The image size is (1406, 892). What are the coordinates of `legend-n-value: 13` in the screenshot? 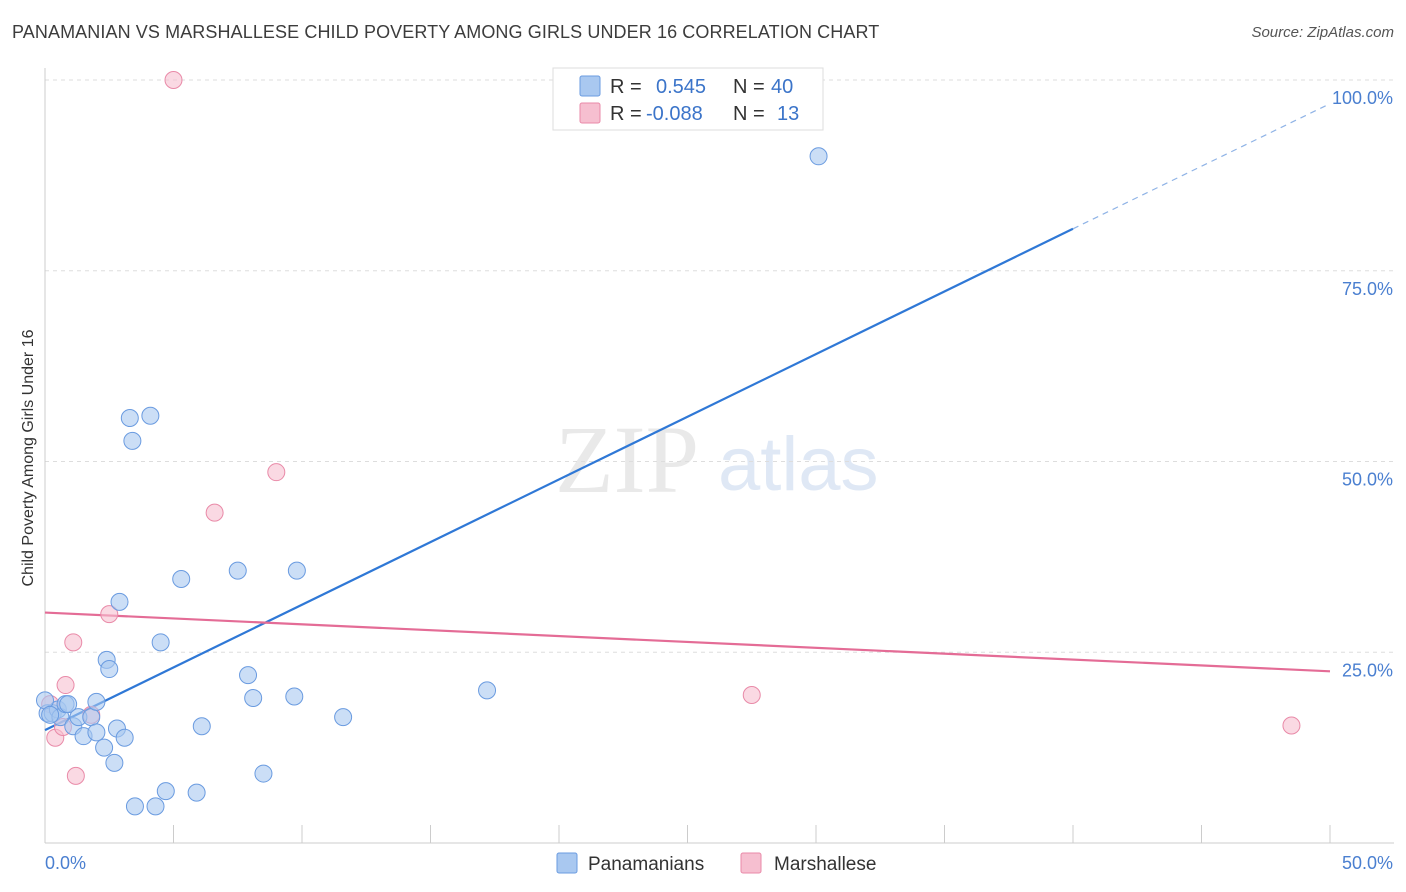 It's located at (788, 114).